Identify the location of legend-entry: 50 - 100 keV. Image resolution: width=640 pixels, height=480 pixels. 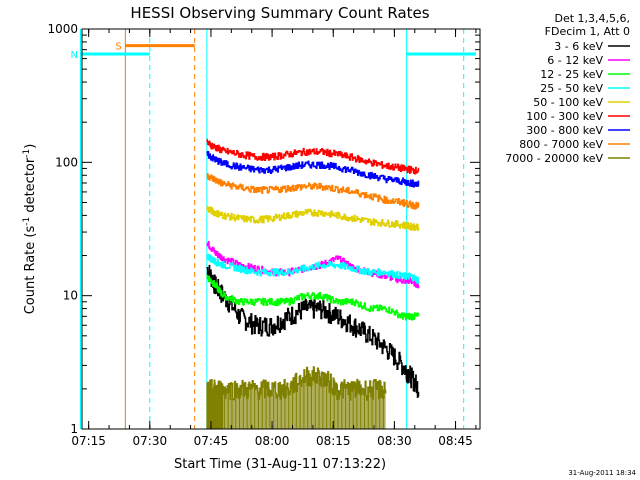
(568, 102).